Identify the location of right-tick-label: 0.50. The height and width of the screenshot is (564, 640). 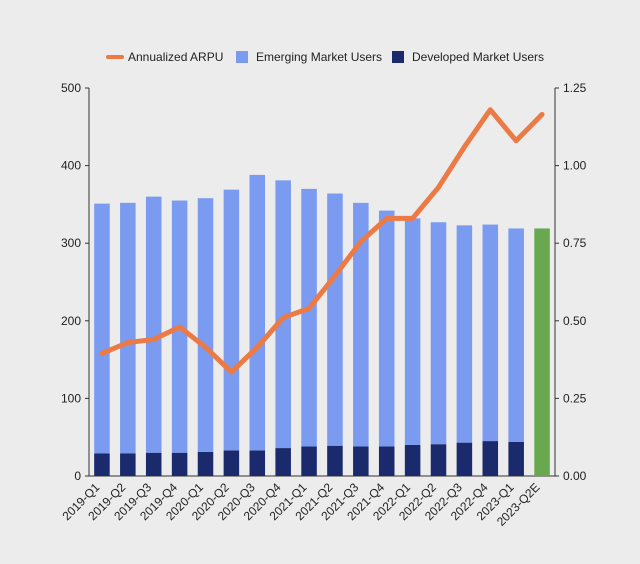
(575, 321).